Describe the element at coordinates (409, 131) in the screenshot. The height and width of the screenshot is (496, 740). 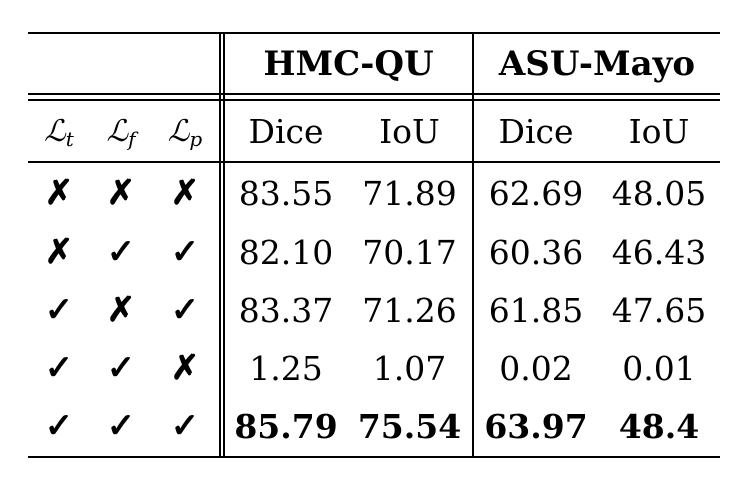
I see `metric-header-hmc-iou: IoU` at that location.